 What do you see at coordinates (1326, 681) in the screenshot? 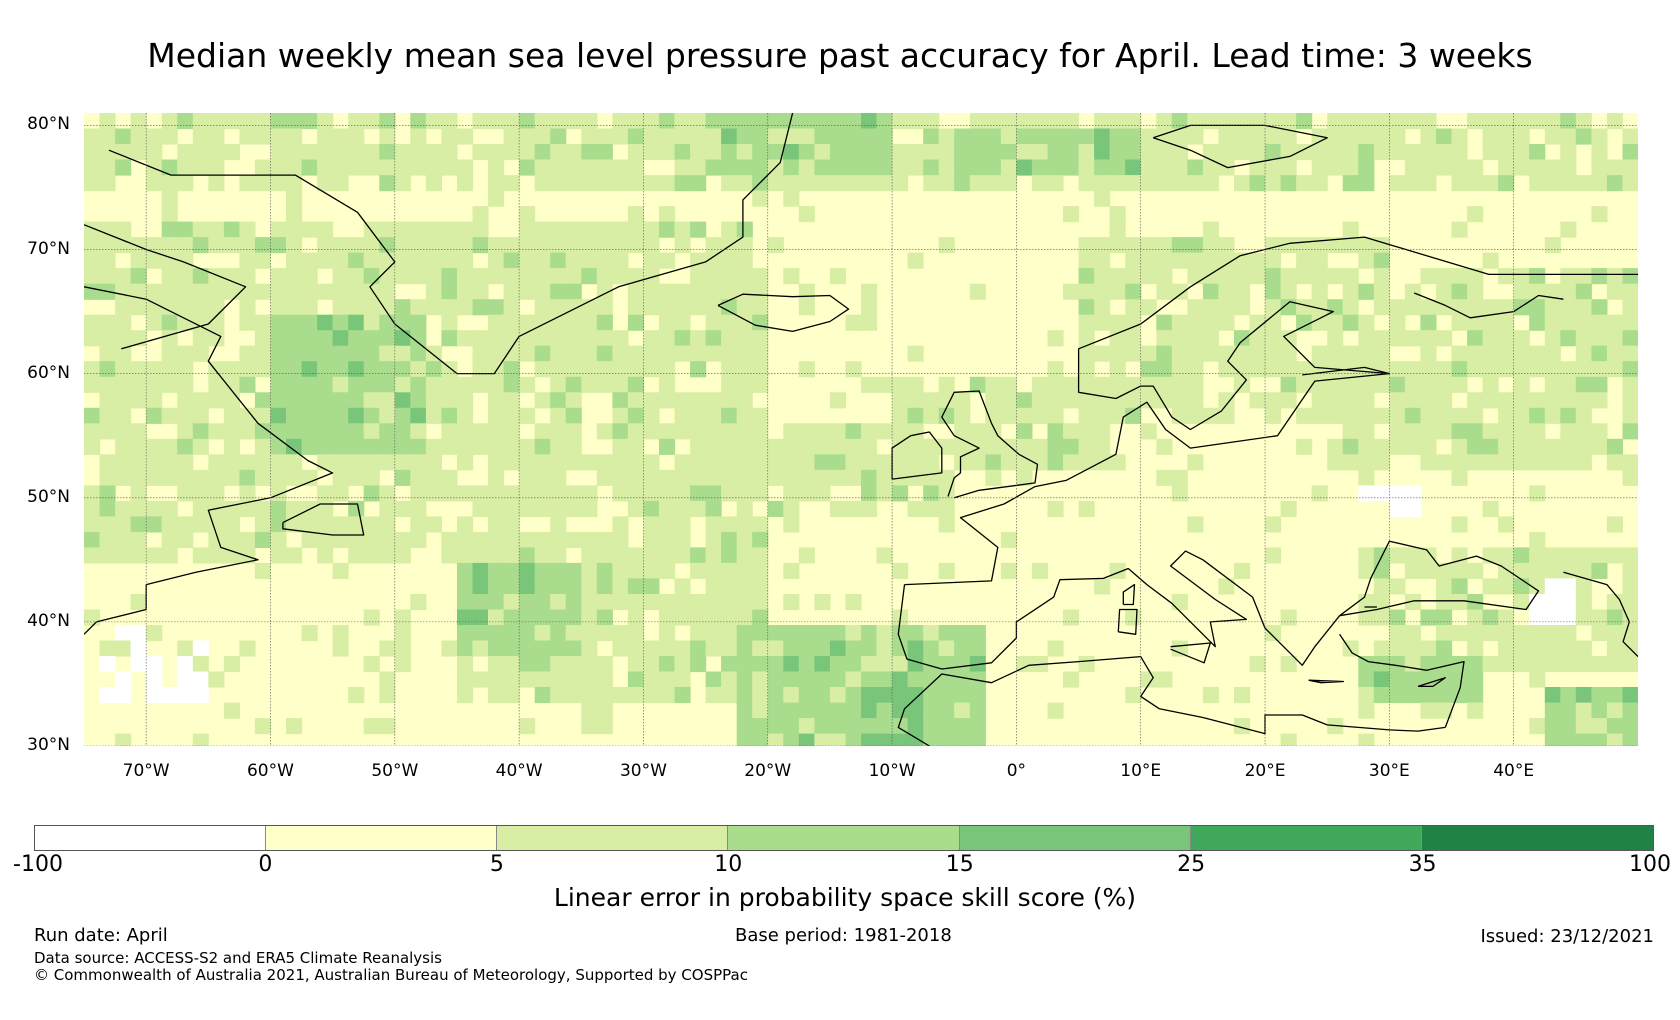
I see `coastline` at bounding box center [1326, 681].